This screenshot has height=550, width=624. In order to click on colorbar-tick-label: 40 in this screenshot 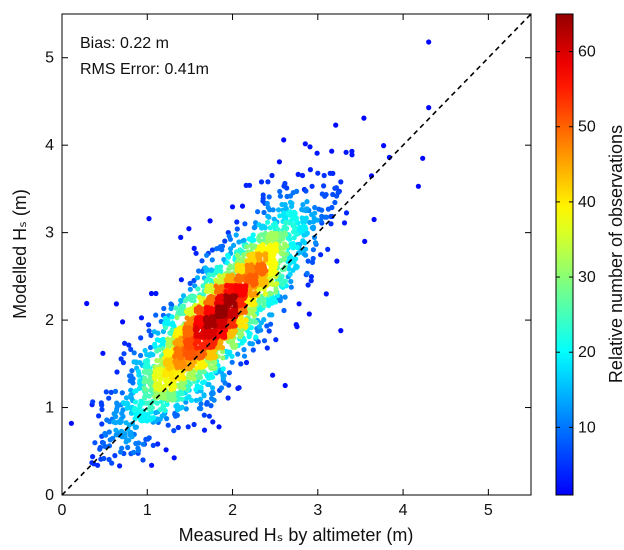, I will do `click(587, 202)`.